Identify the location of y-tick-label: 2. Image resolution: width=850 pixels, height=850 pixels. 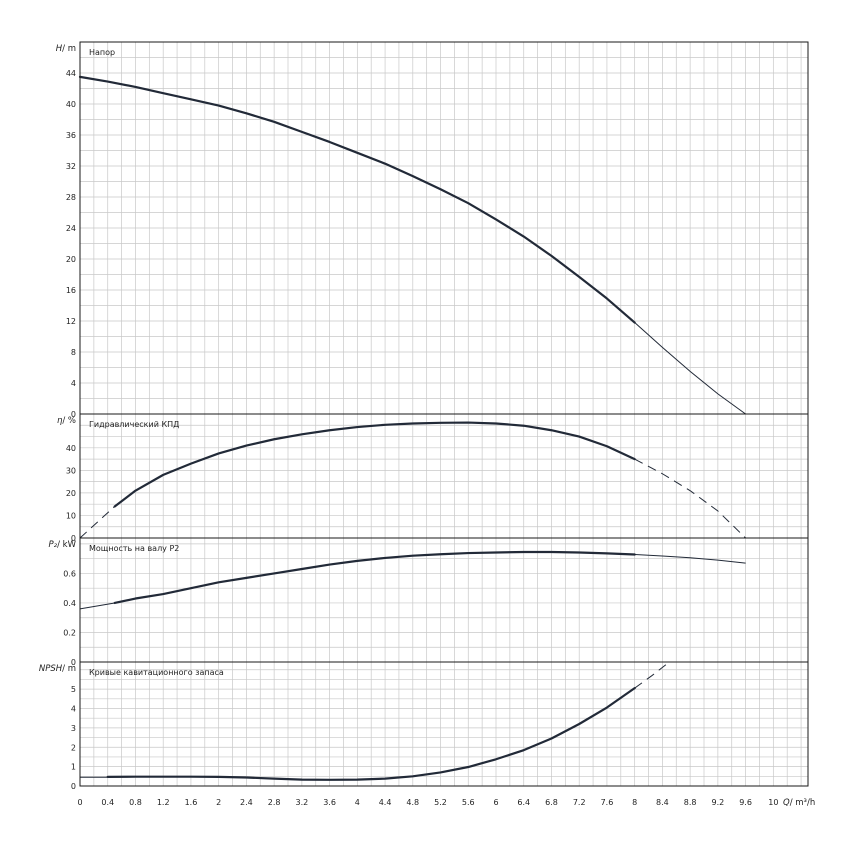
(73, 747).